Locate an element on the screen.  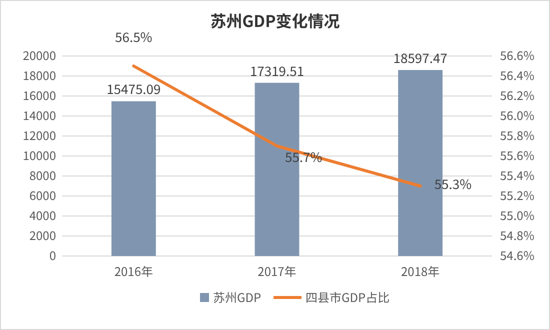
y2-tick-label: 55.8% is located at coordinates (517, 135).